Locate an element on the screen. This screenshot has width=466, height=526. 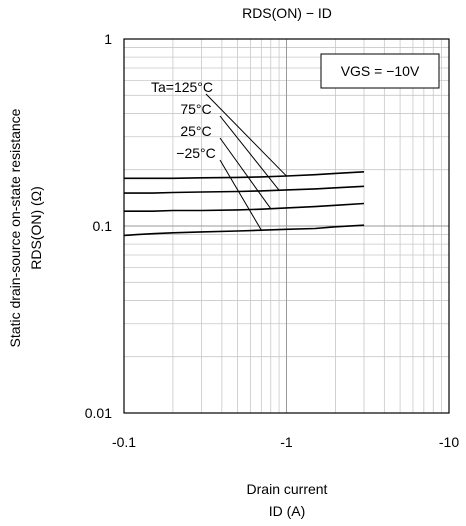
x-tick-label: -1 is located at coordinates (286, 442).